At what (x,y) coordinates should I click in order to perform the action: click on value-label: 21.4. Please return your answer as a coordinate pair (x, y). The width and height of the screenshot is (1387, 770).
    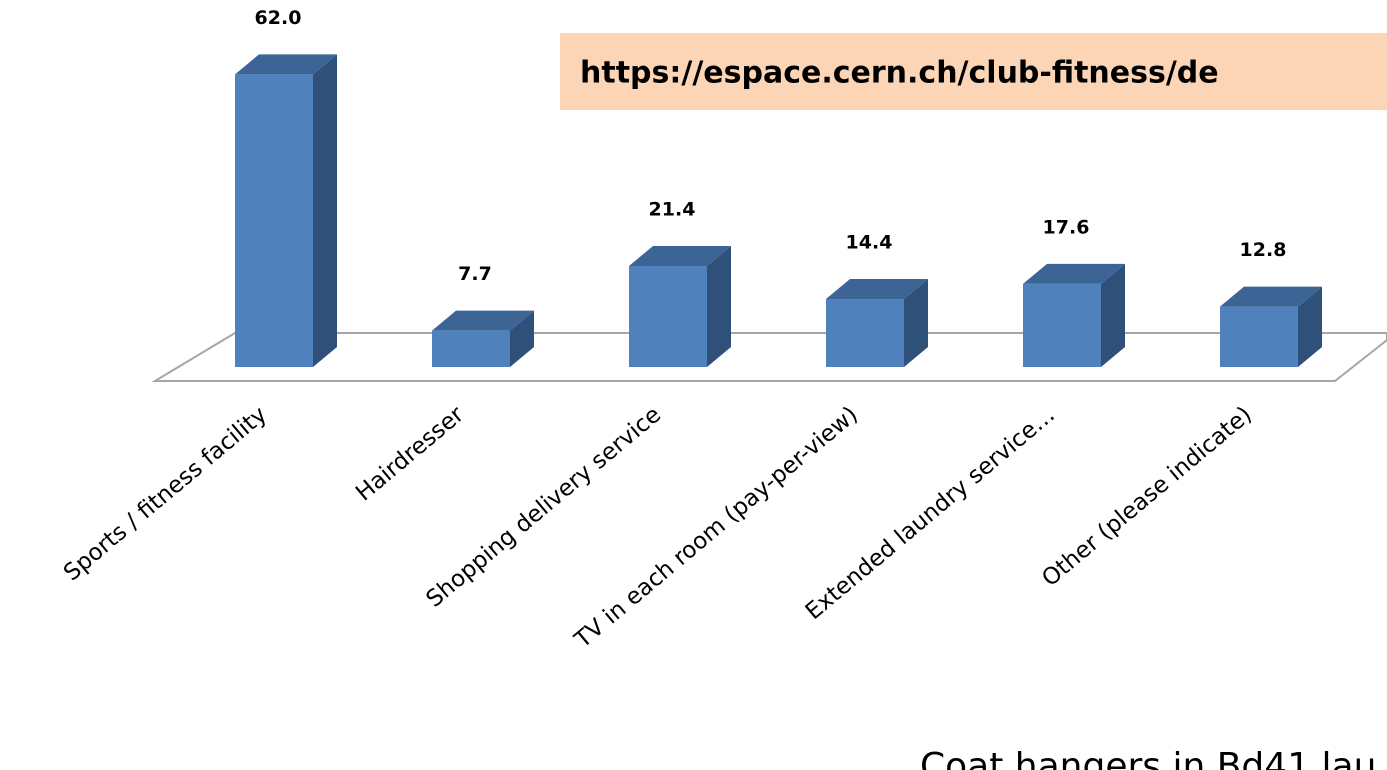
    Looking at the image, I should click on (672, 209).